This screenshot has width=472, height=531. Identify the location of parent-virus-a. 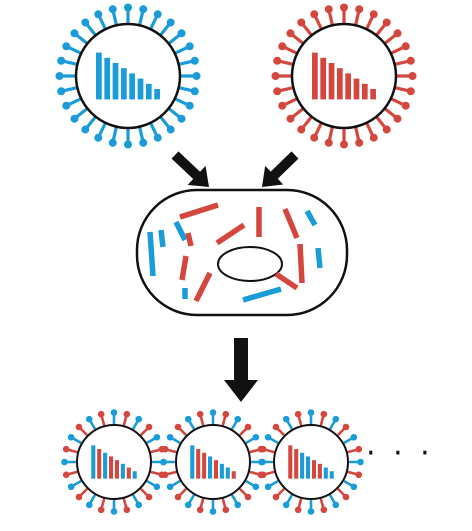
(128, 76).